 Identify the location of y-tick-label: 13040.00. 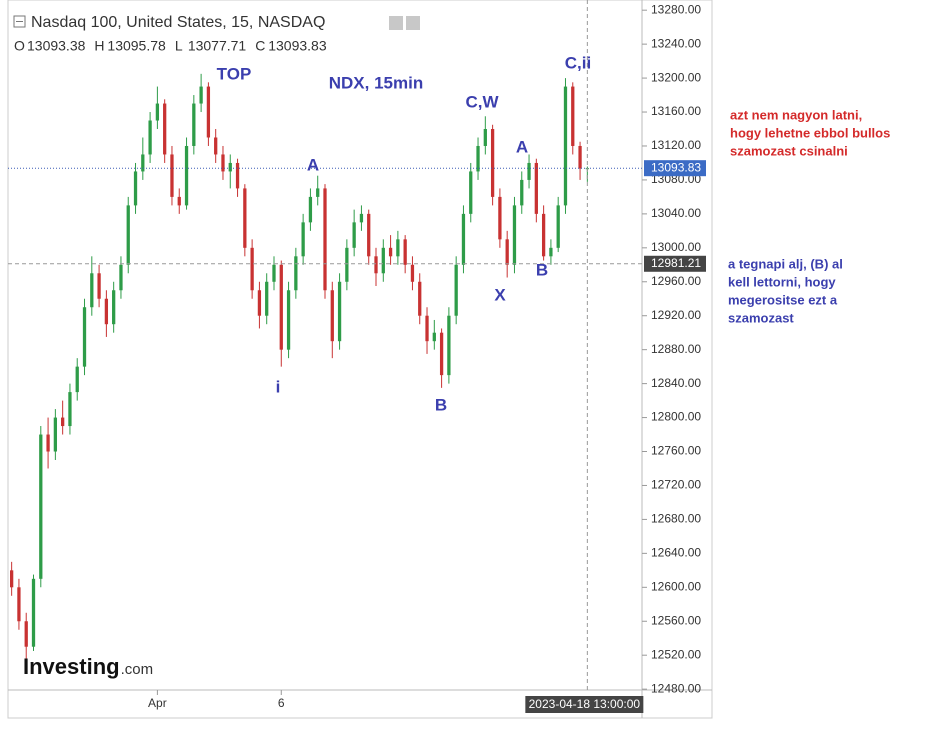
(676, 213).